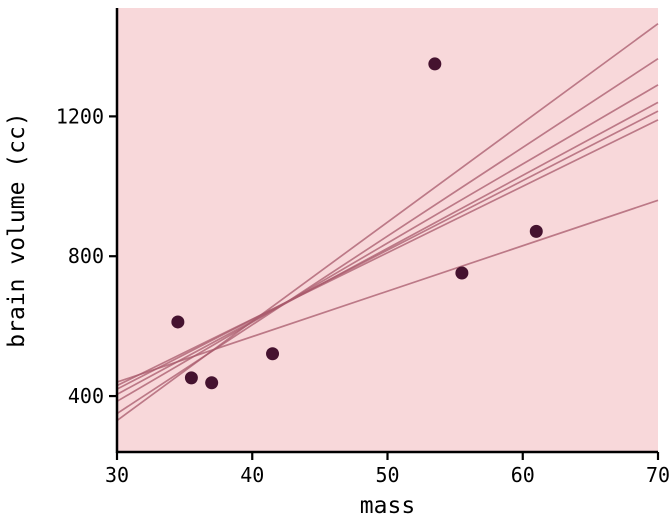 The width and height of the screenshot is (672, 528). What do you see at coordinates (86, 396) in the screenshot?
I see `y-tick-label-0: 400` at bounding box center [86, 396].